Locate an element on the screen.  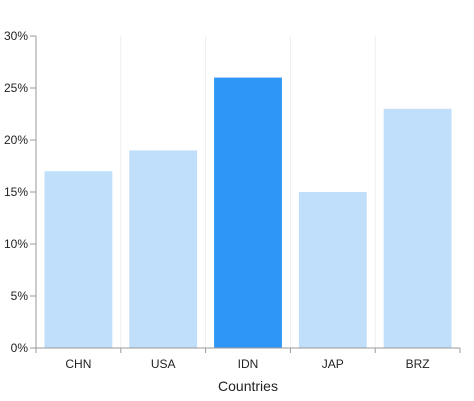
x-tick-label: IDN is located at coordinates (248, 364).